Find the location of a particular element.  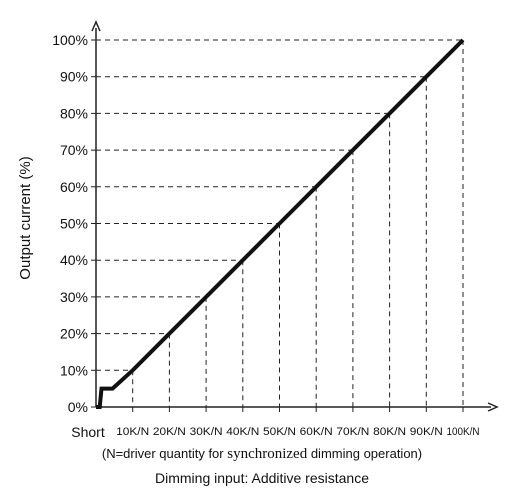

y-tick-label-50: 50% is located at coordinates (74, 224).